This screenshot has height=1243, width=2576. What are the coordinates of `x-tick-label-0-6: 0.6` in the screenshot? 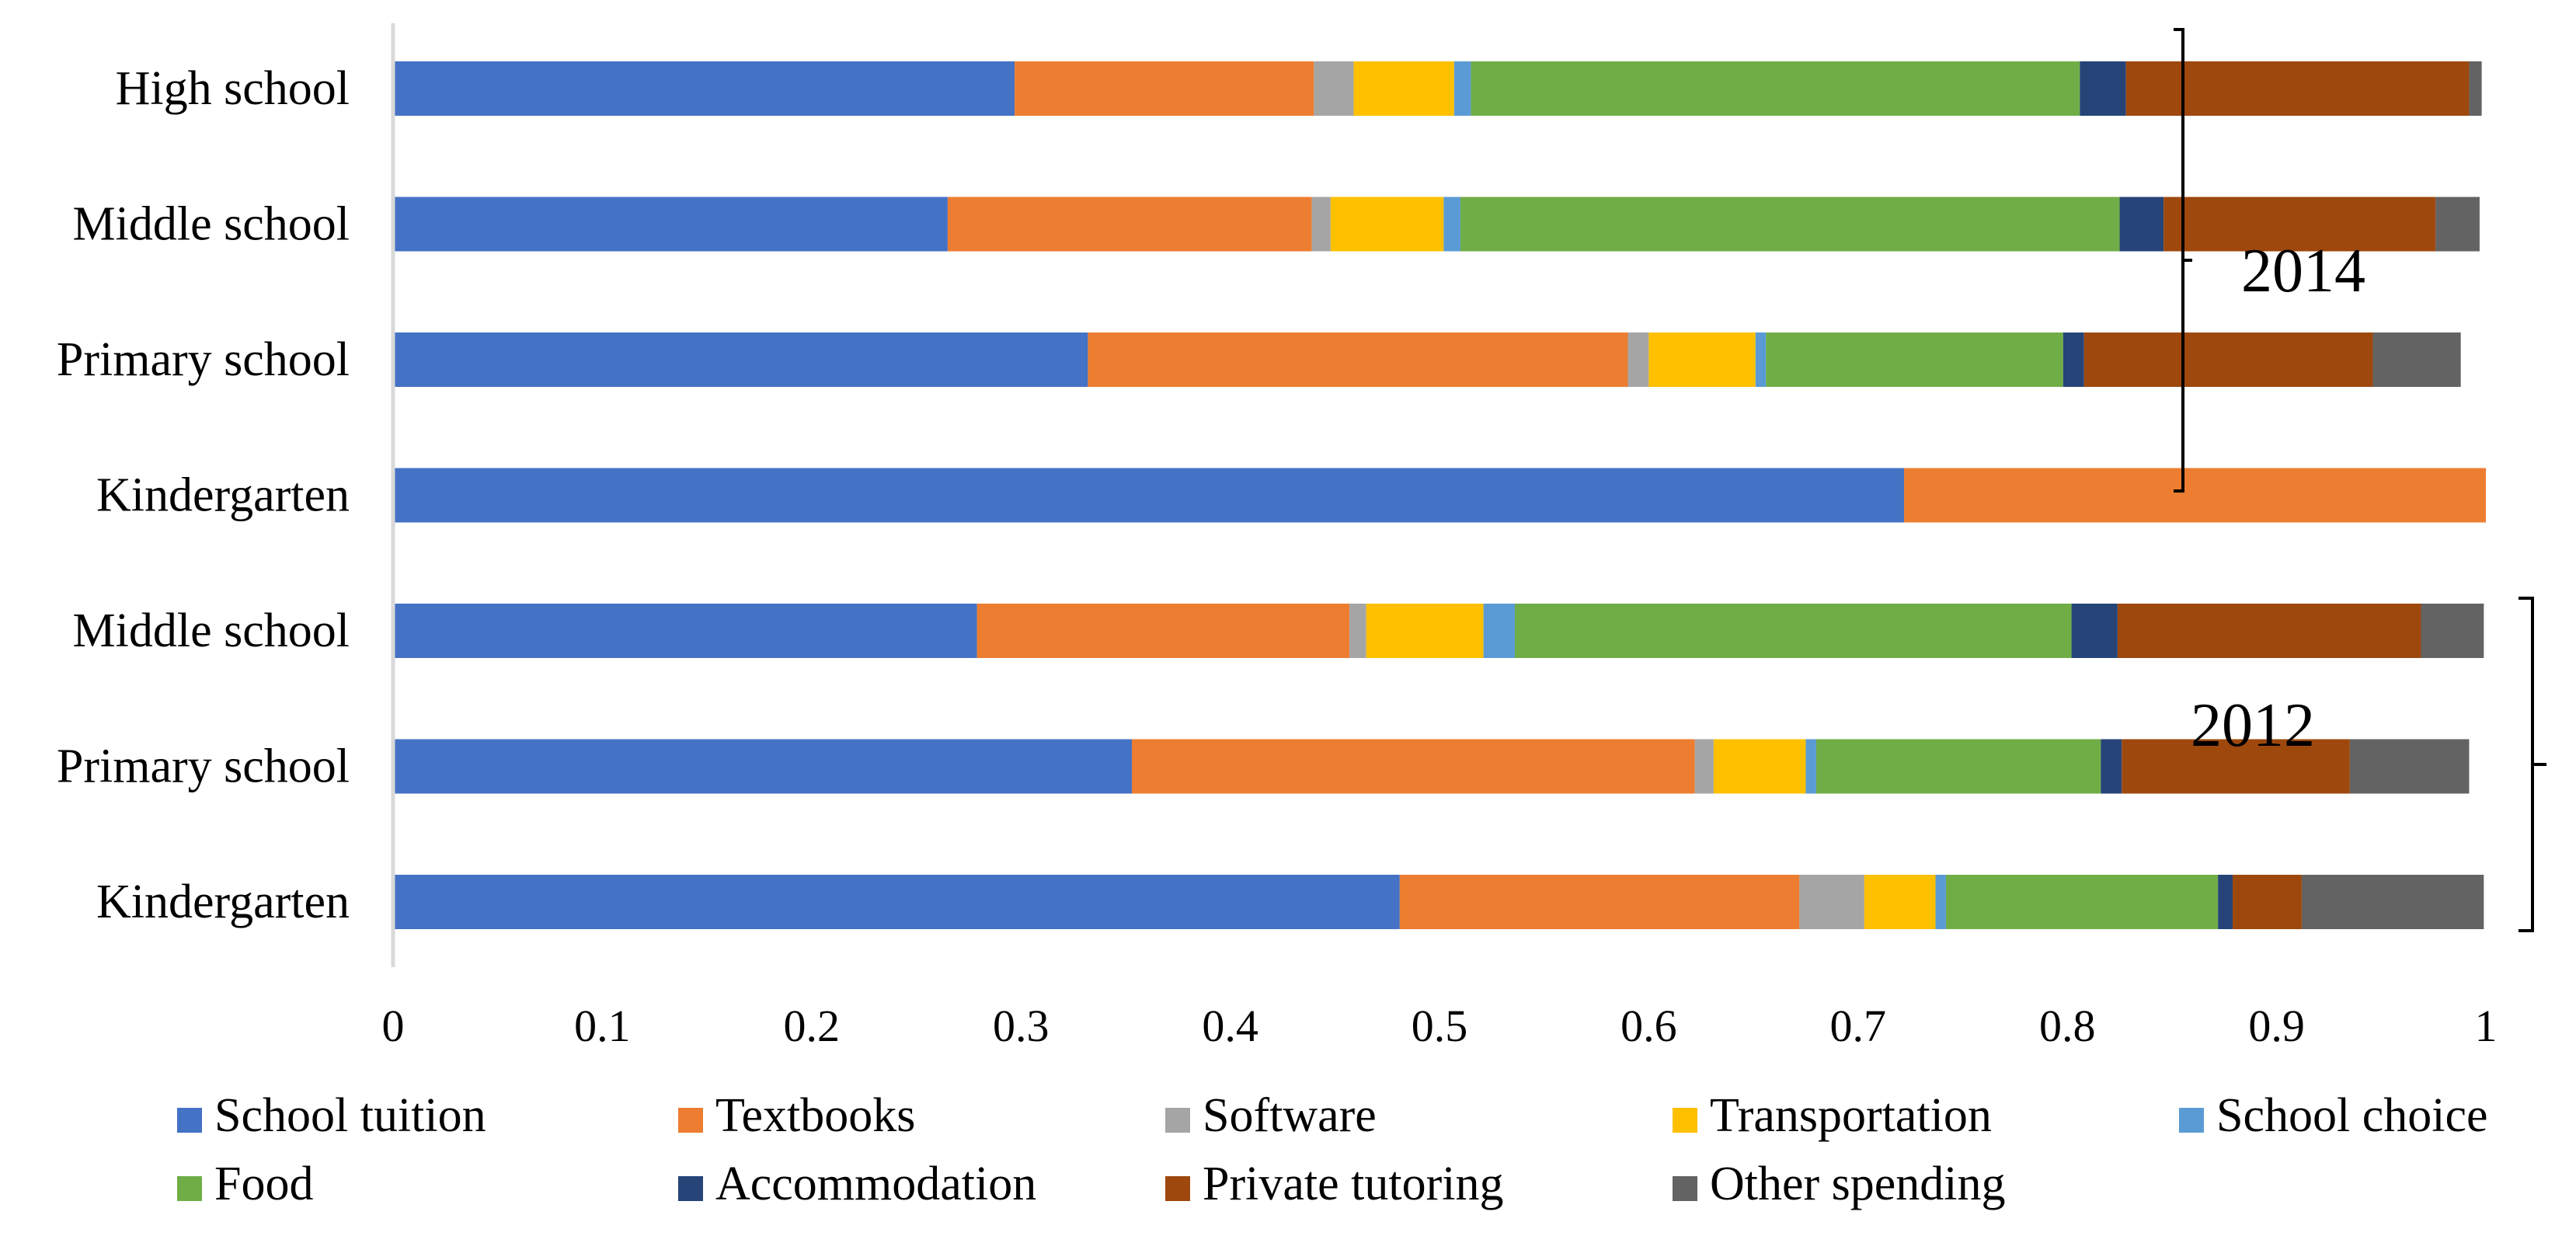 It's located at (1649, 1026).